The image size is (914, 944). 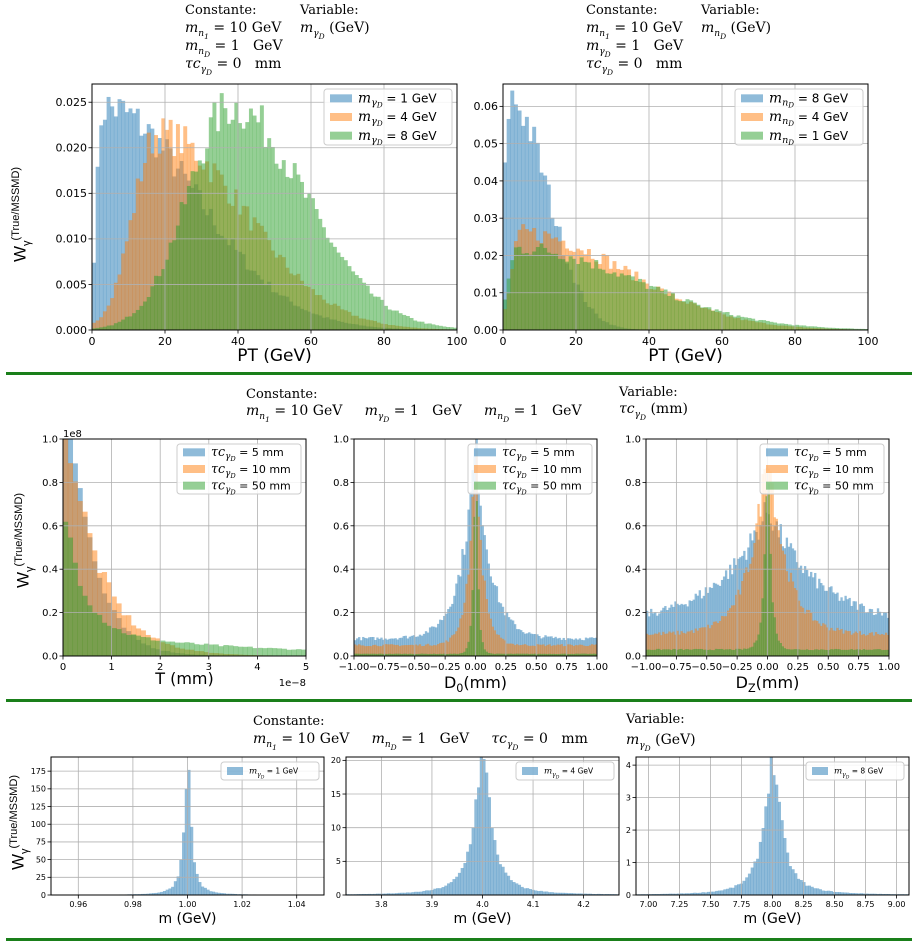 I want to click on x-tick-label: 0.25, so click(x=506, y=667).